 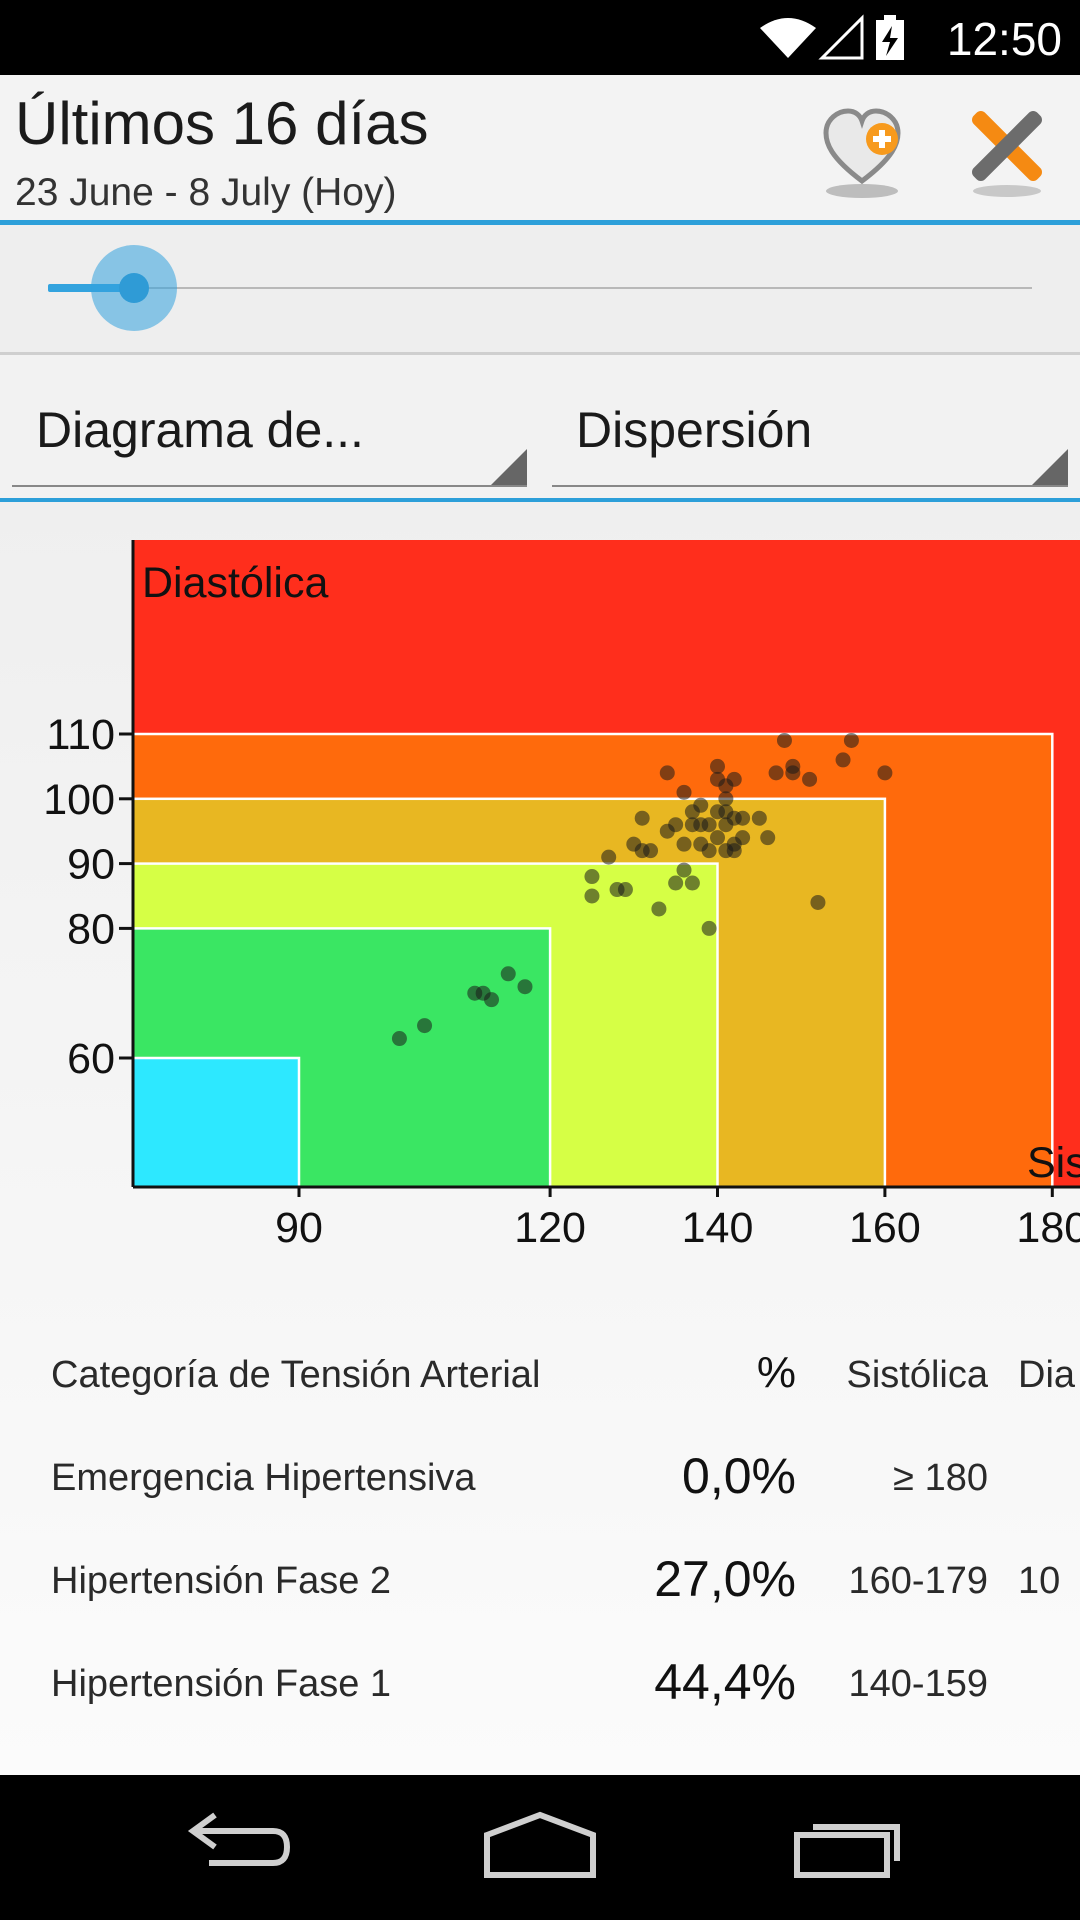 I want to click on y-tick-label: 100, so click(x=79, y=800).